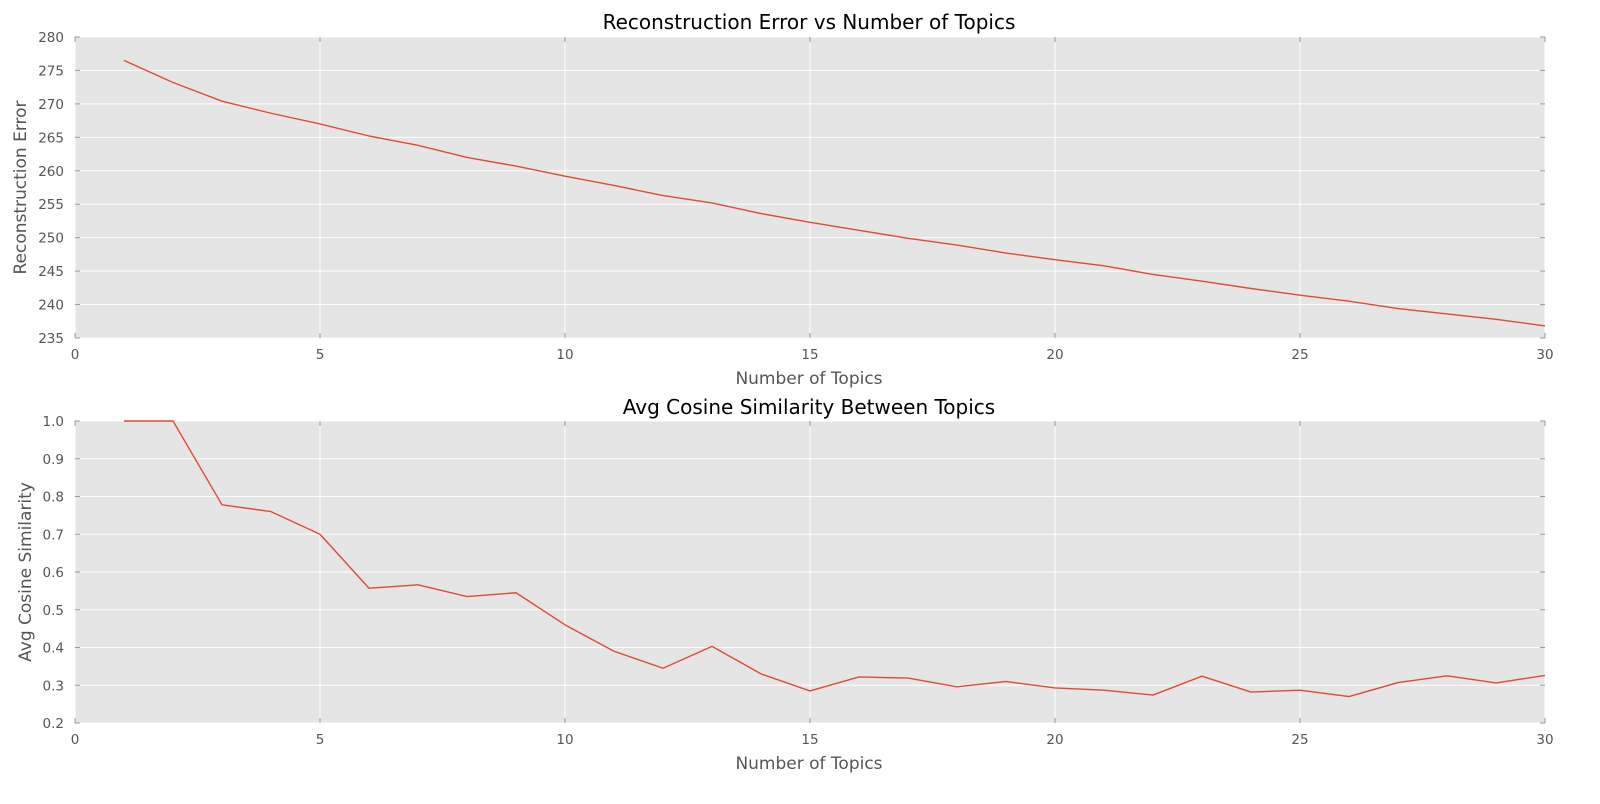 This screenshot has height=804, width=1600. Describe the element at coordinates (51, 306) in the screenshot. I see `y-tick-label: 240` at that location.